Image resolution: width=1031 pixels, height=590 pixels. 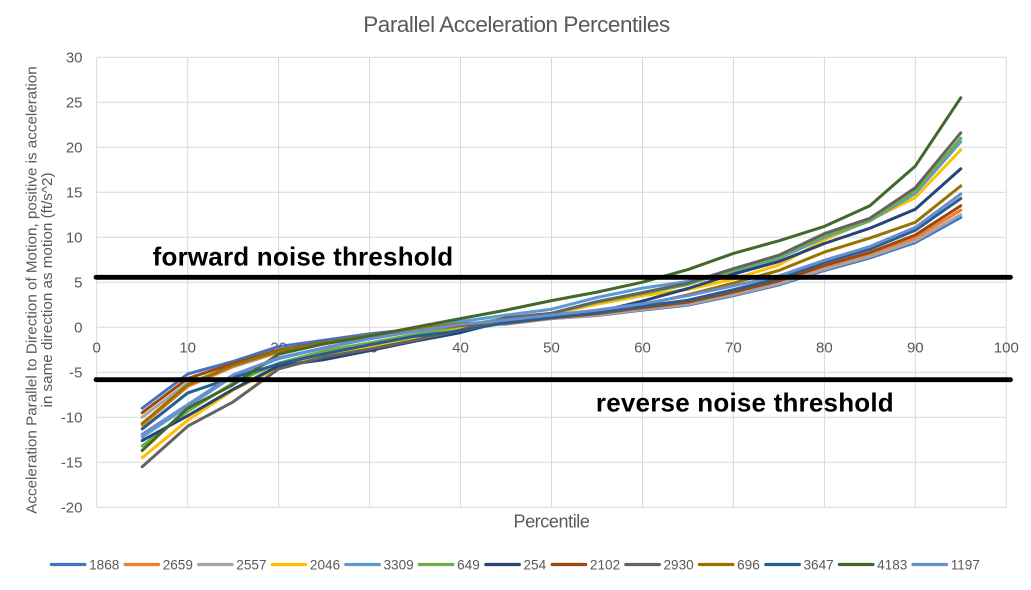 What do you see at coordinates (72, 418) in the screenshot?
I see `svg-text: -10` at bounding box center [72, 418].